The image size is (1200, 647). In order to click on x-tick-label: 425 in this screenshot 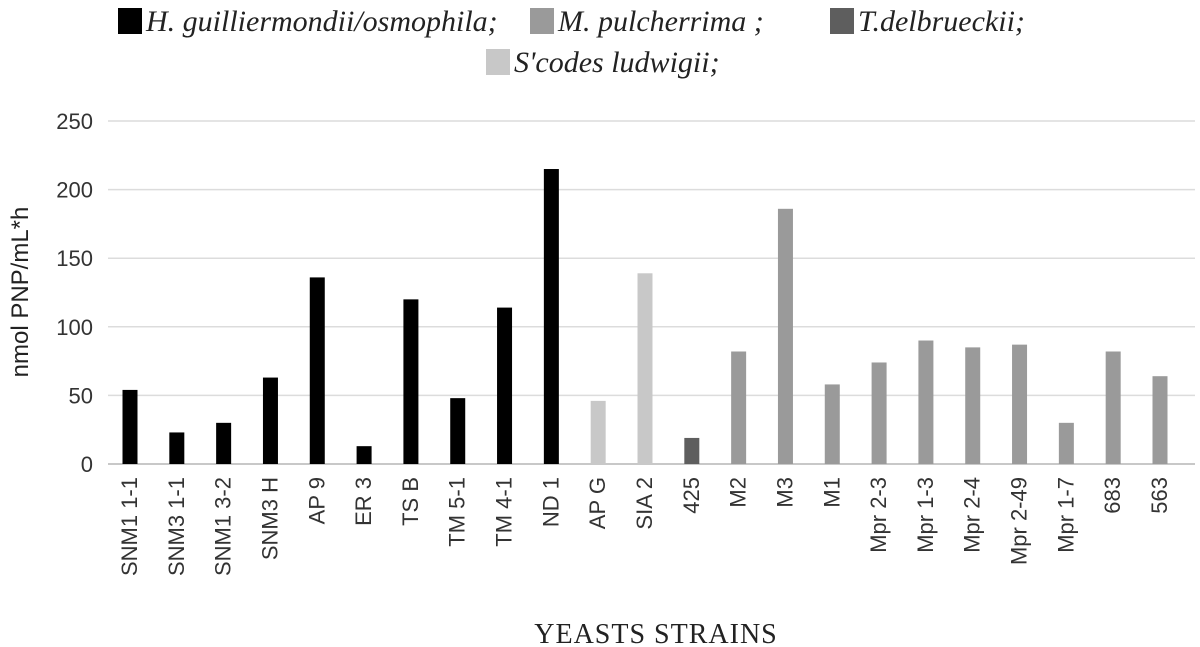, I will do `click(691, 495)`.